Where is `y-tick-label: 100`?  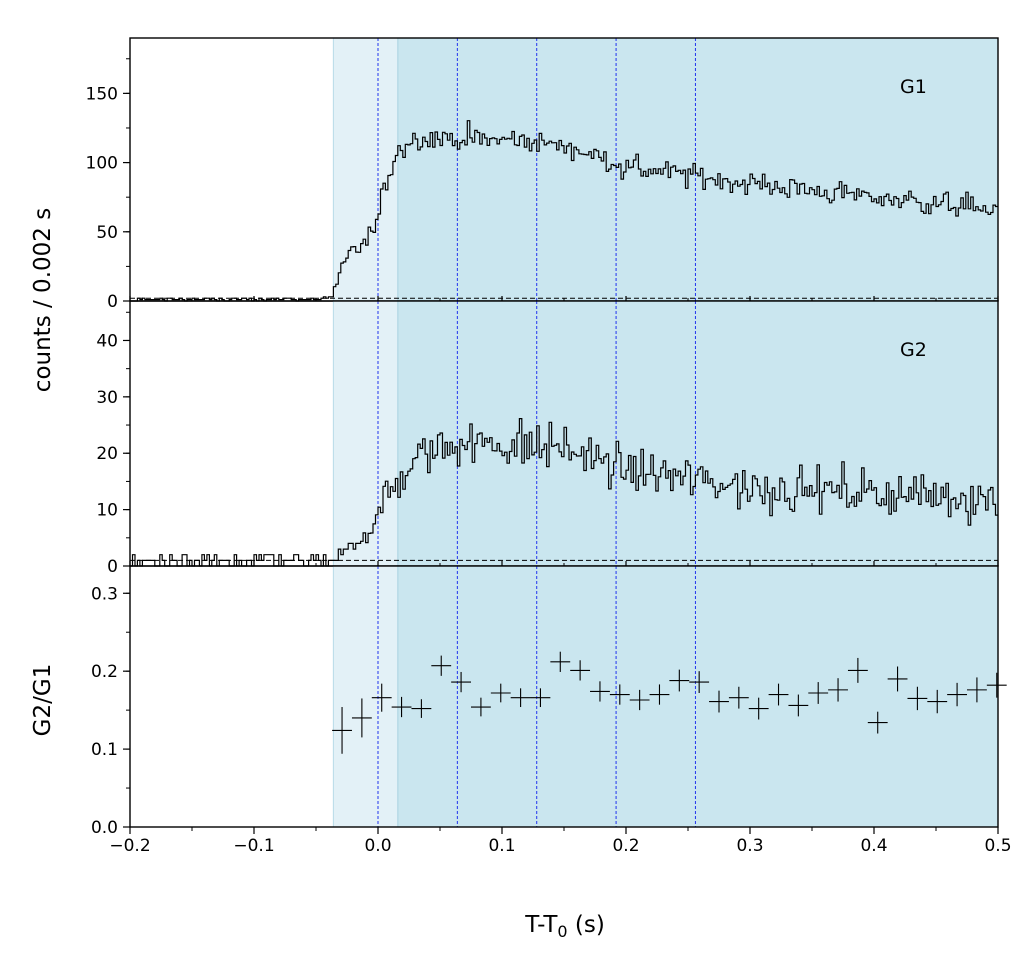
y-tick-label: 100 is located at coordinates (102, 164).